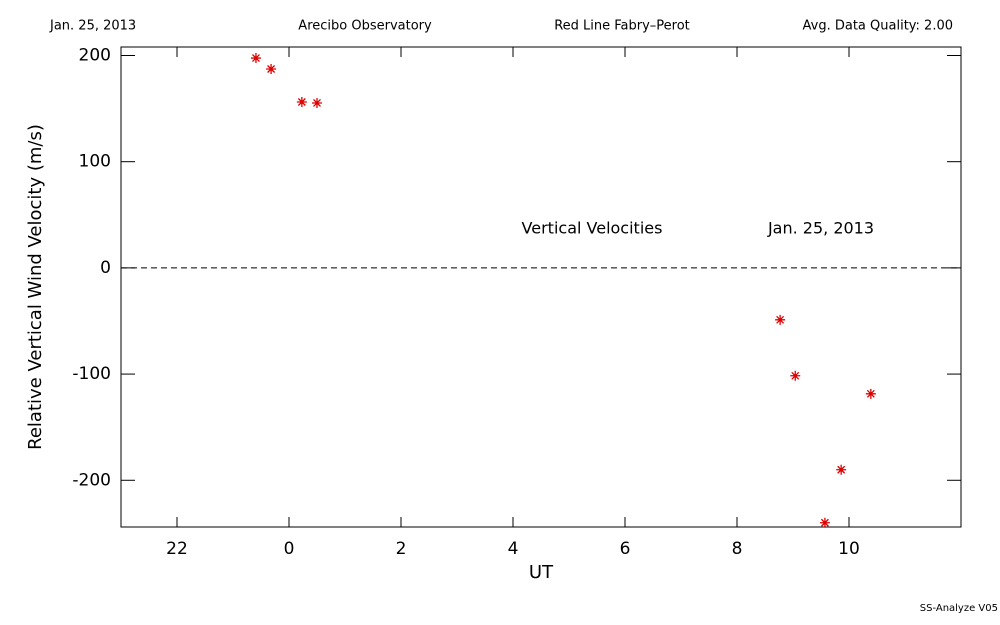  Describe the element at coordinates (959, 608) in the screenshot. I see `footer: SS-Analyze V05` at that location.